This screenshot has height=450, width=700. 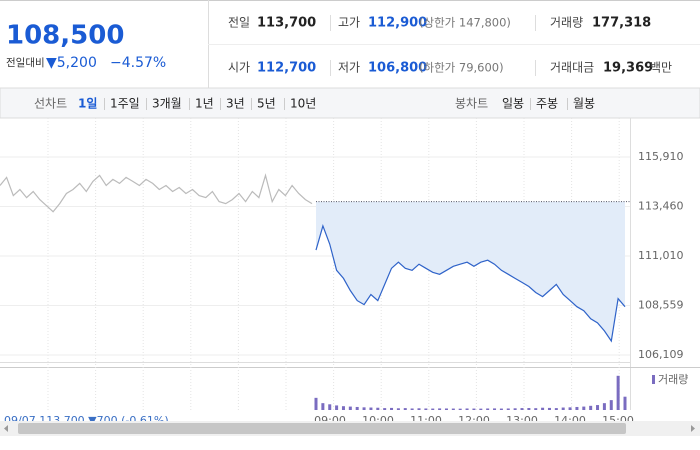 What do you see at coordinates (661, 156) in the screenshot?
I see `y-tick-label: 115,910` at bounding box center [661, 156].